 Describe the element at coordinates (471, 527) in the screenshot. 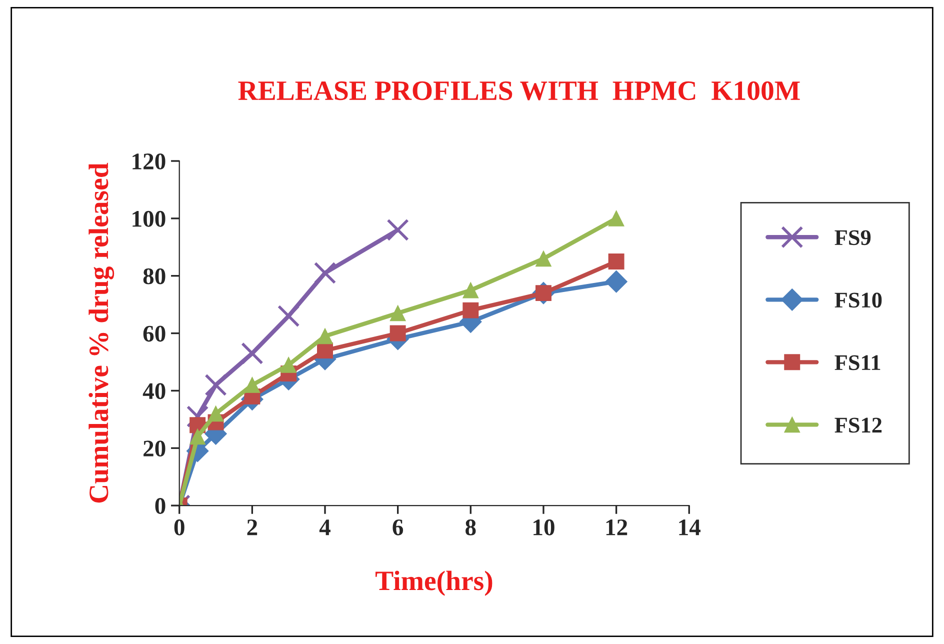

I see `x-tick-label: 8` at that location.